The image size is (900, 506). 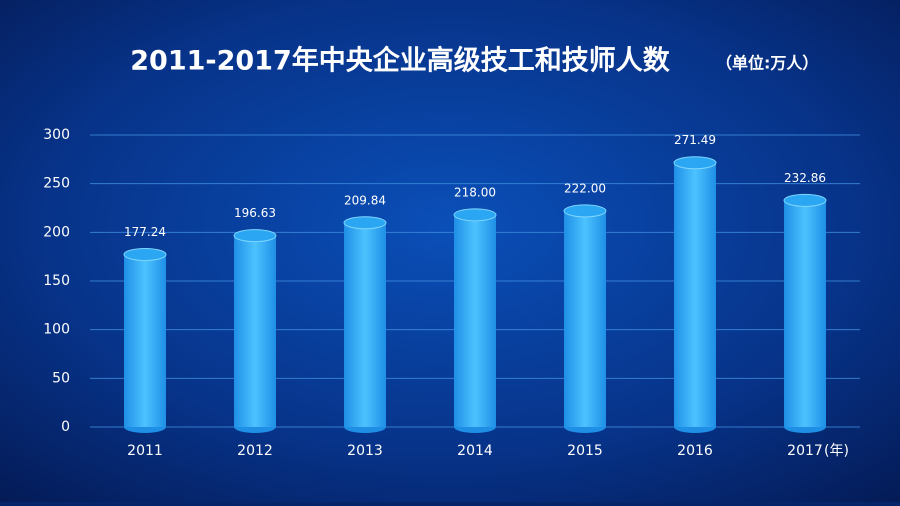 I want to click on chart-subtitle: （单位:万人）, so click(x=767, y=63).